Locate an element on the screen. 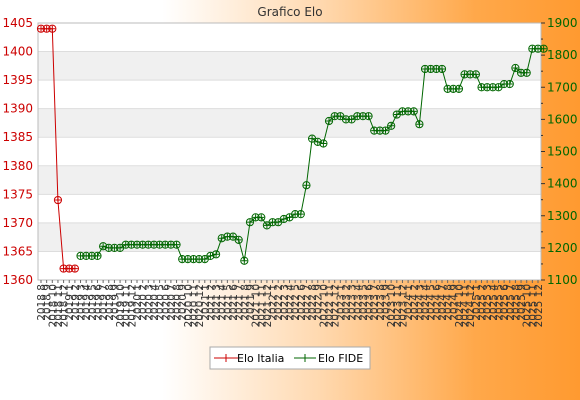  x-tick-label: 2022 2 is located at coordinates (279, 302).